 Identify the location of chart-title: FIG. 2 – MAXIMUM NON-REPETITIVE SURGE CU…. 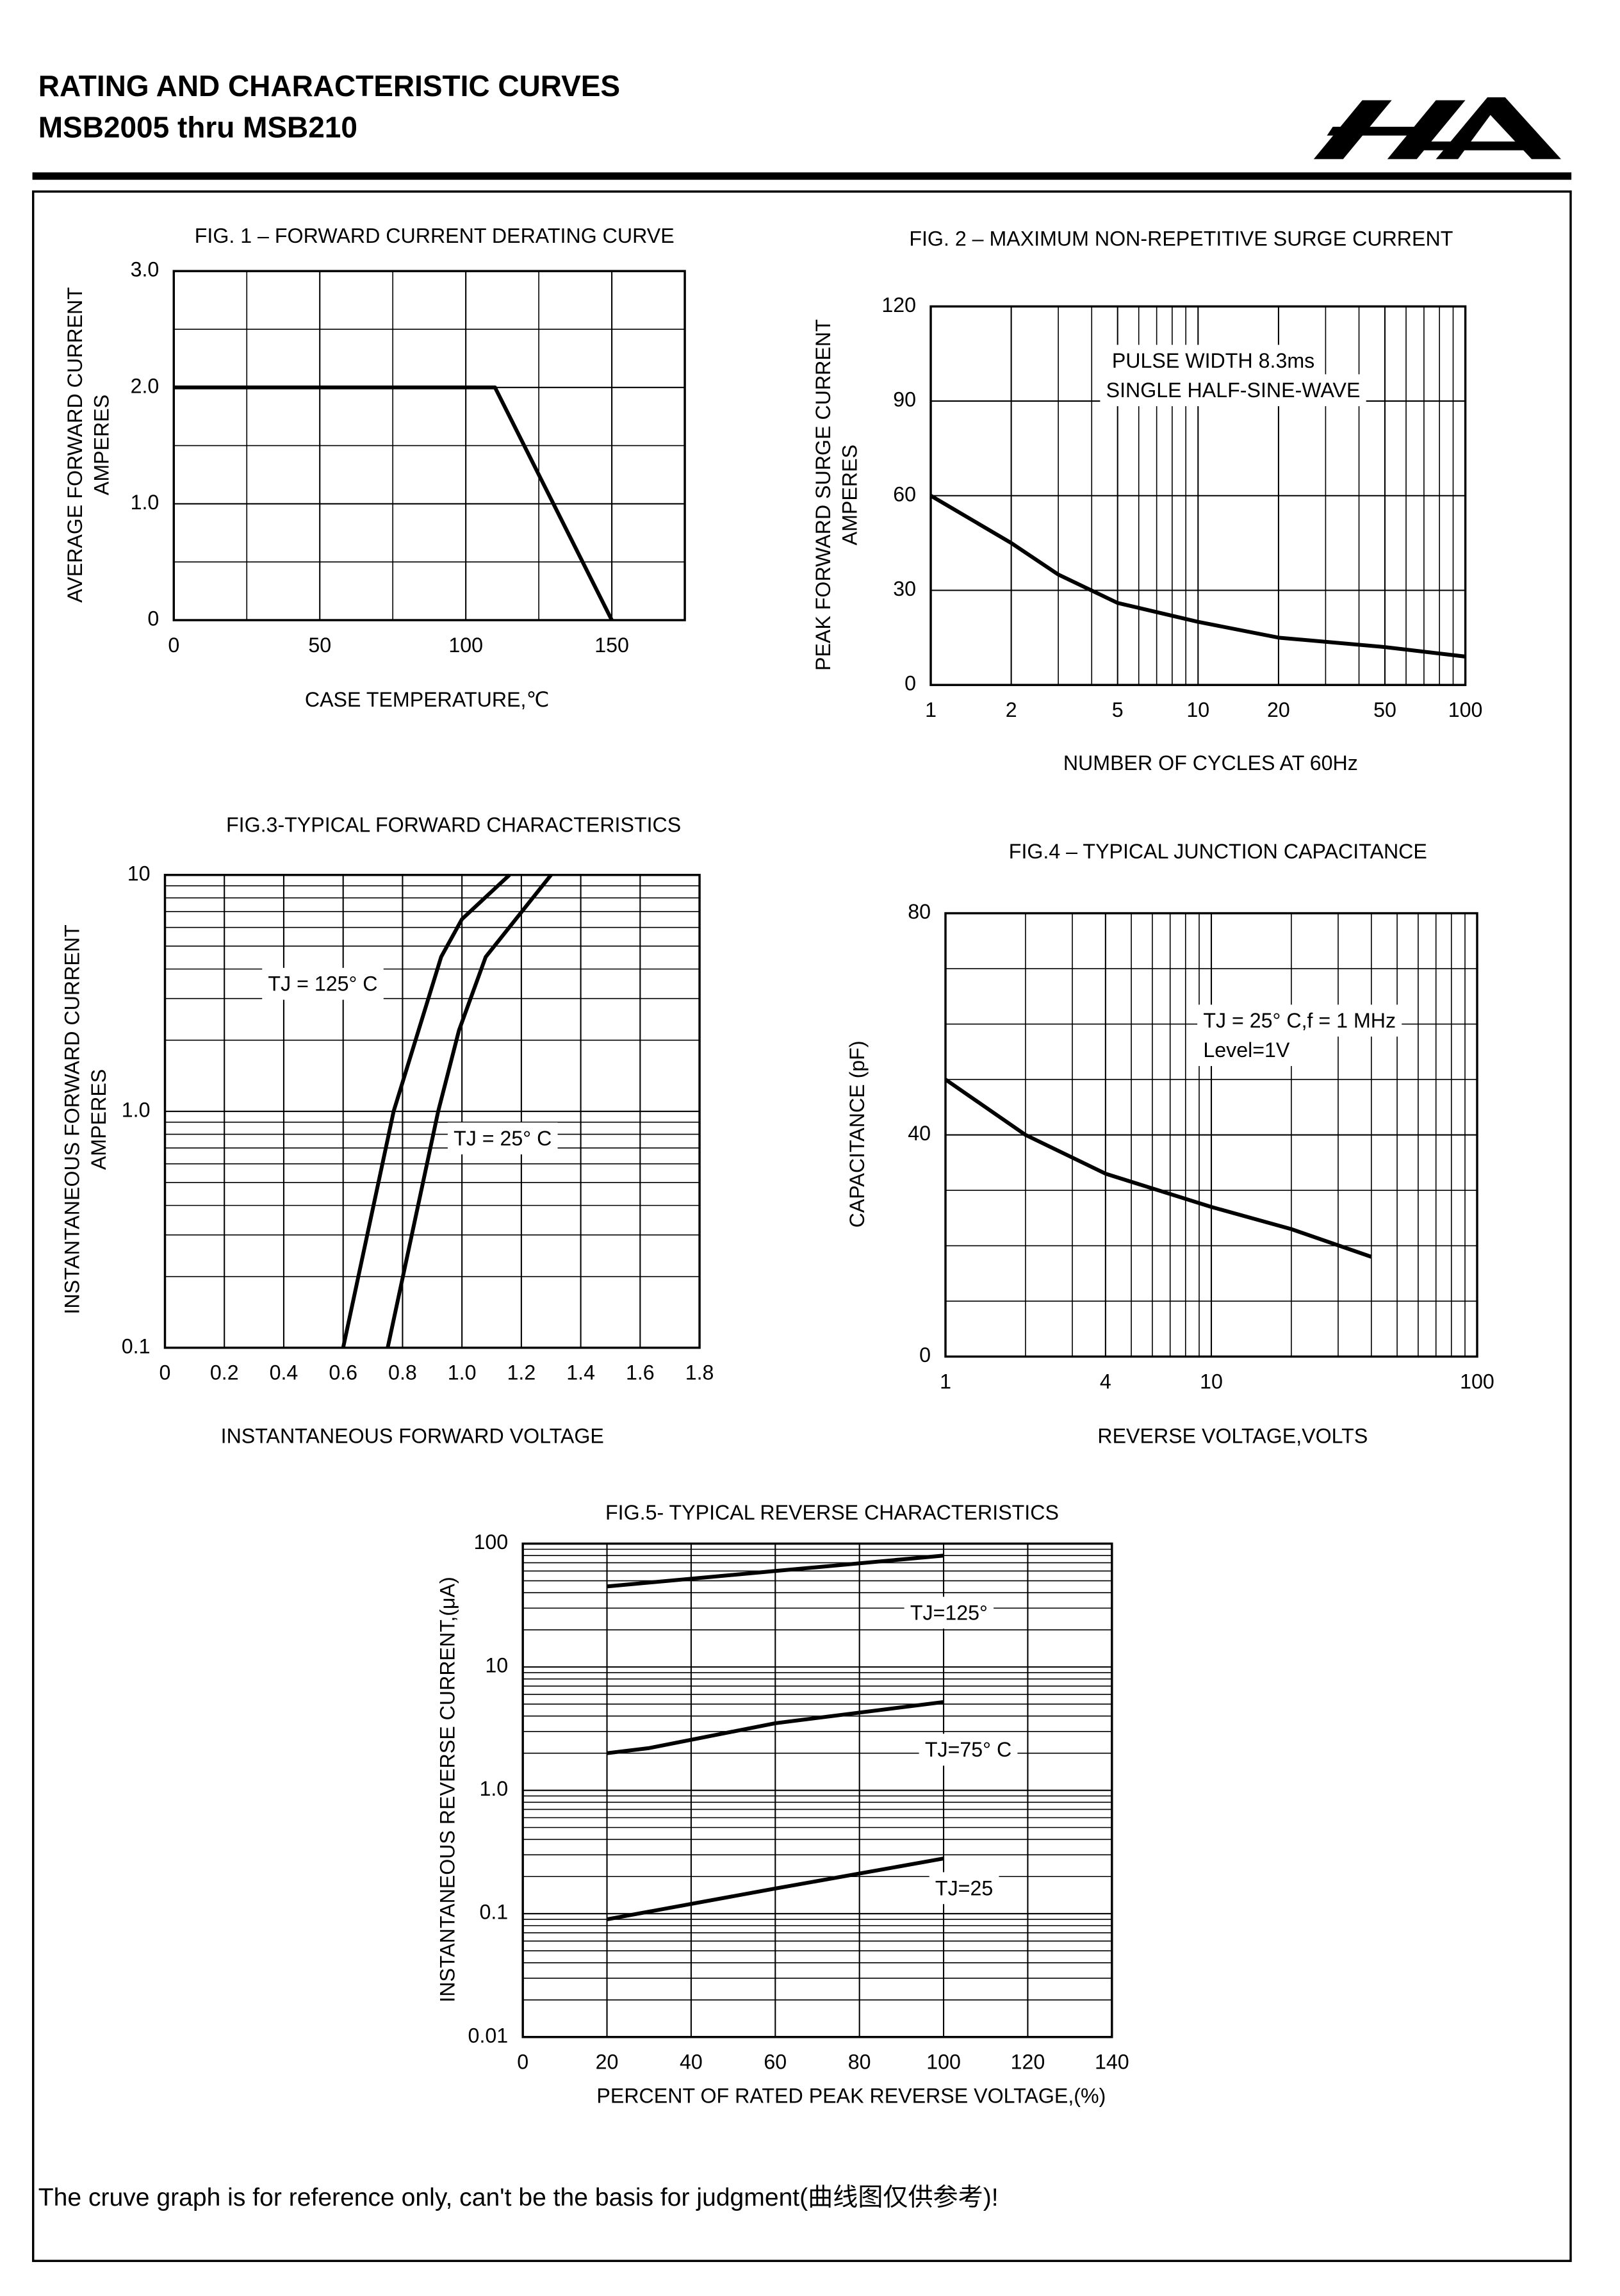
(1181, 238).